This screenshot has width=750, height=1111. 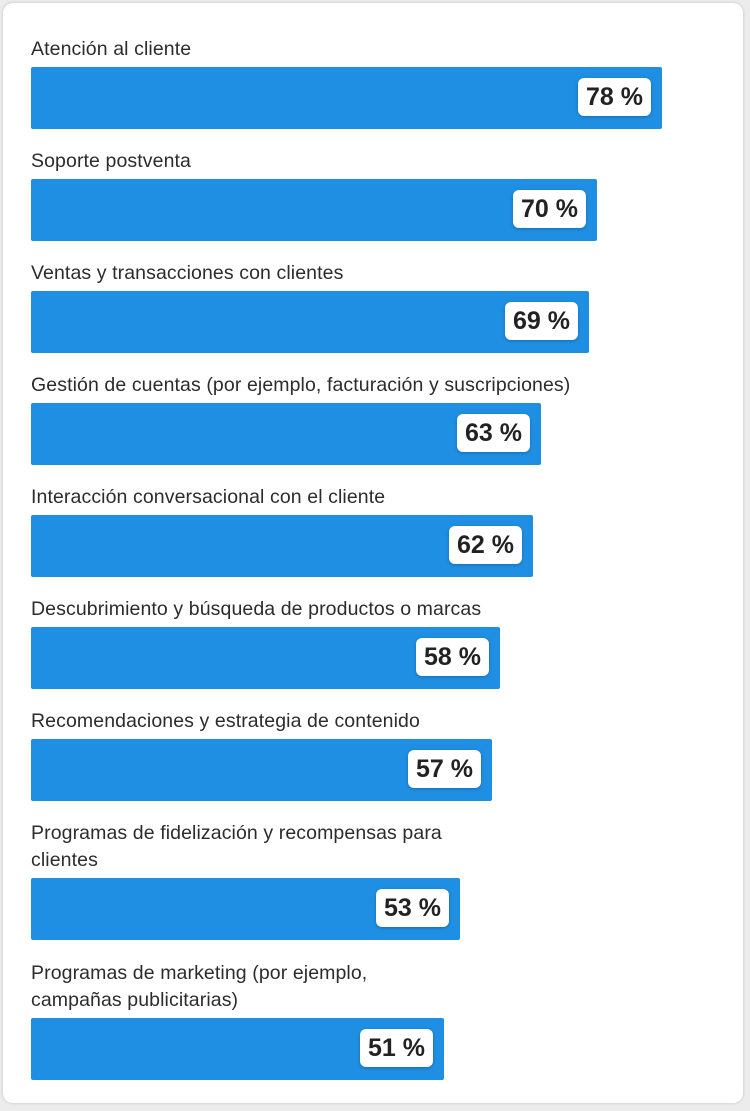 I want to click on value-label: 78 %, so click(x=614, y=97).